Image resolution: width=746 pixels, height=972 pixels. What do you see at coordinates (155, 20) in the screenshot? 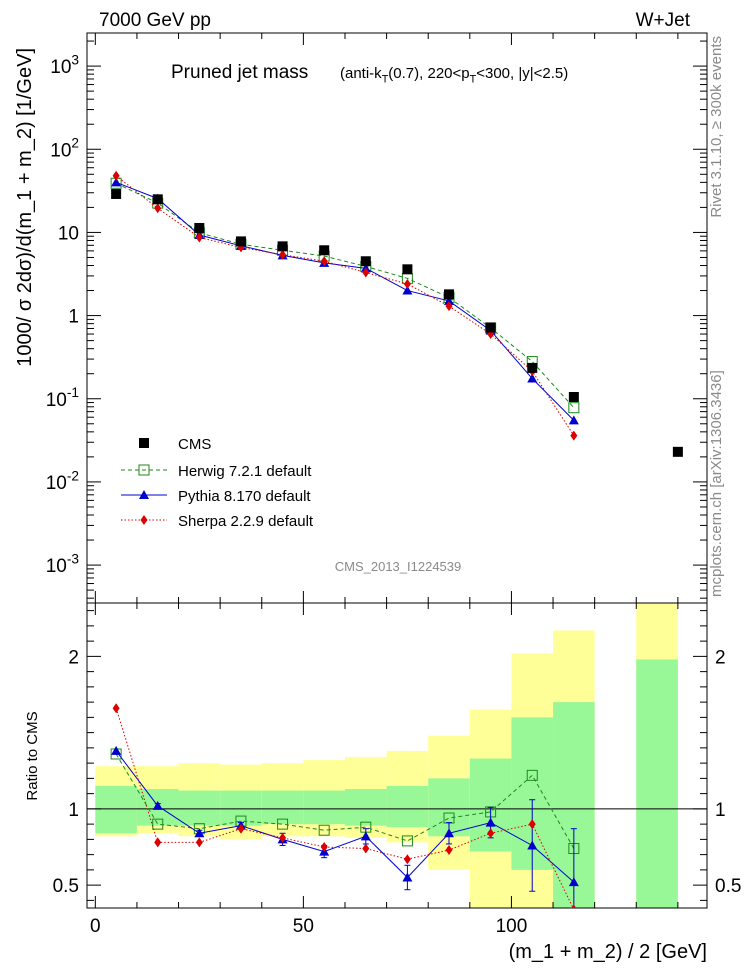
I see `header-energy-label: 7000 GeV pp` at bounding box center [155, 20].